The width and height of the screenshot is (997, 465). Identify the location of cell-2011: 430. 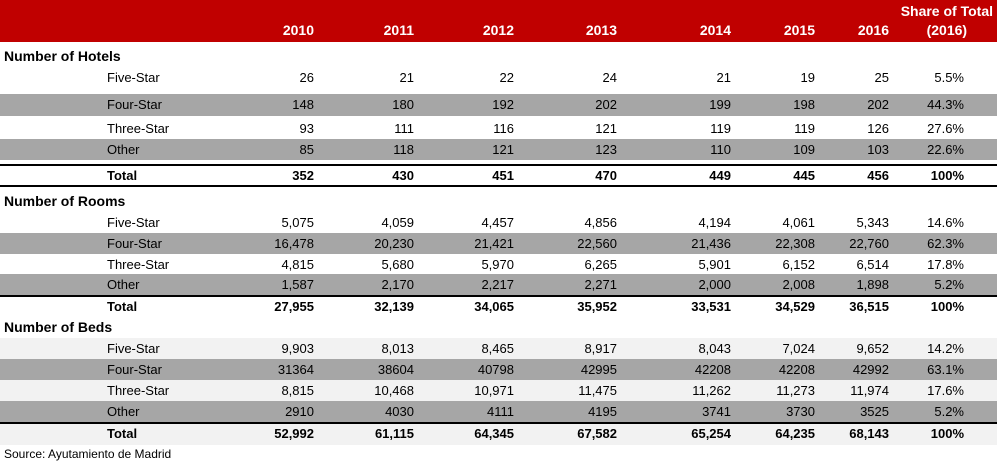
(403, 175).